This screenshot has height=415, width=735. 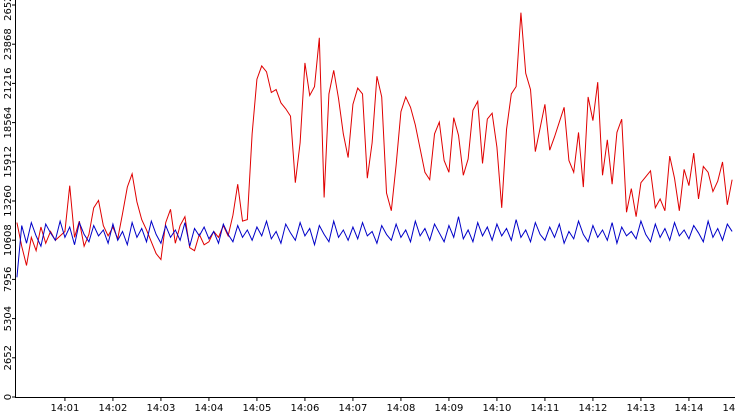 I want to click on x-tick-label: 14:04, so click(x=209, y=408).